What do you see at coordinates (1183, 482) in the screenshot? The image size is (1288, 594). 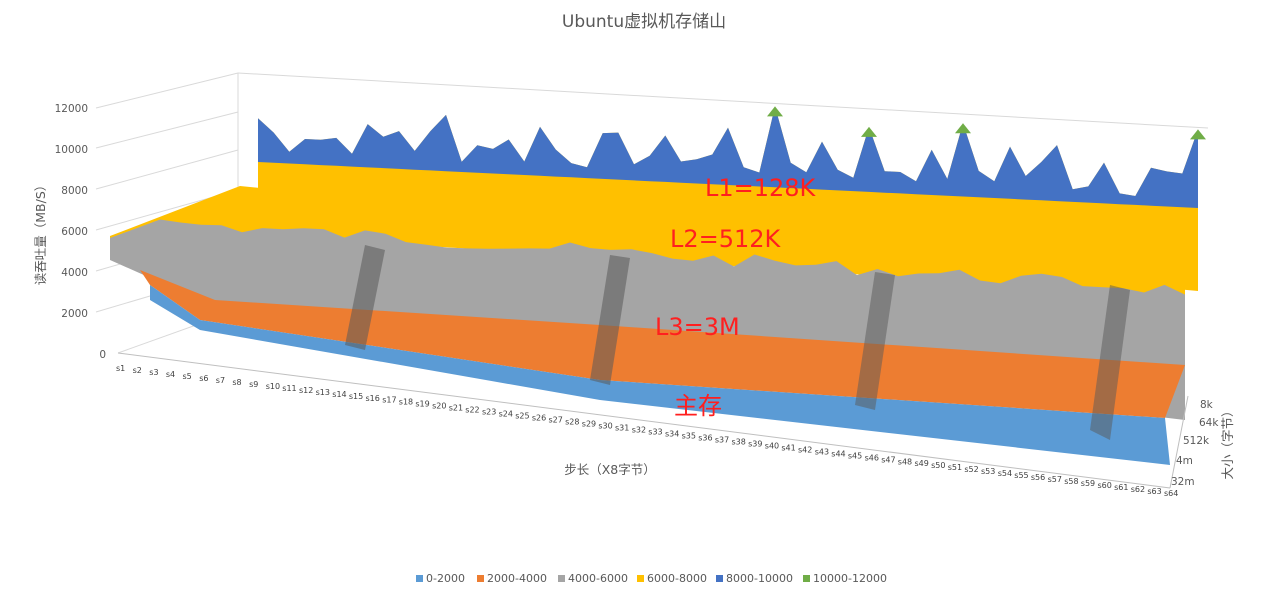 I see `y-tick-label: 32m` at bounding box center [1183, 482].